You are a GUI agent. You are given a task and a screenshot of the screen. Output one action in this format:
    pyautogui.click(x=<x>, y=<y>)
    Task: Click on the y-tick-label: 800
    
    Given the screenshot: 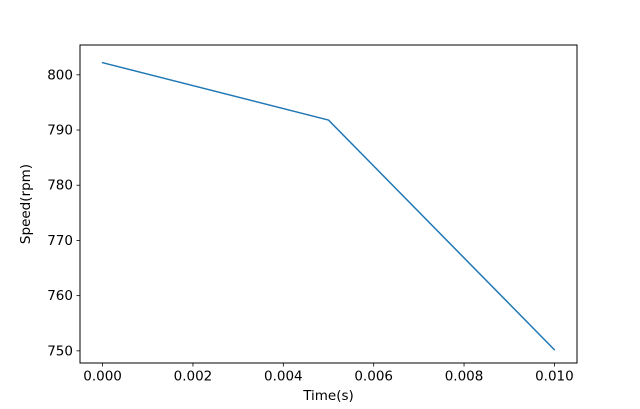 What is the action you would take?
    pyautogui.click(x=60, y=75)
    